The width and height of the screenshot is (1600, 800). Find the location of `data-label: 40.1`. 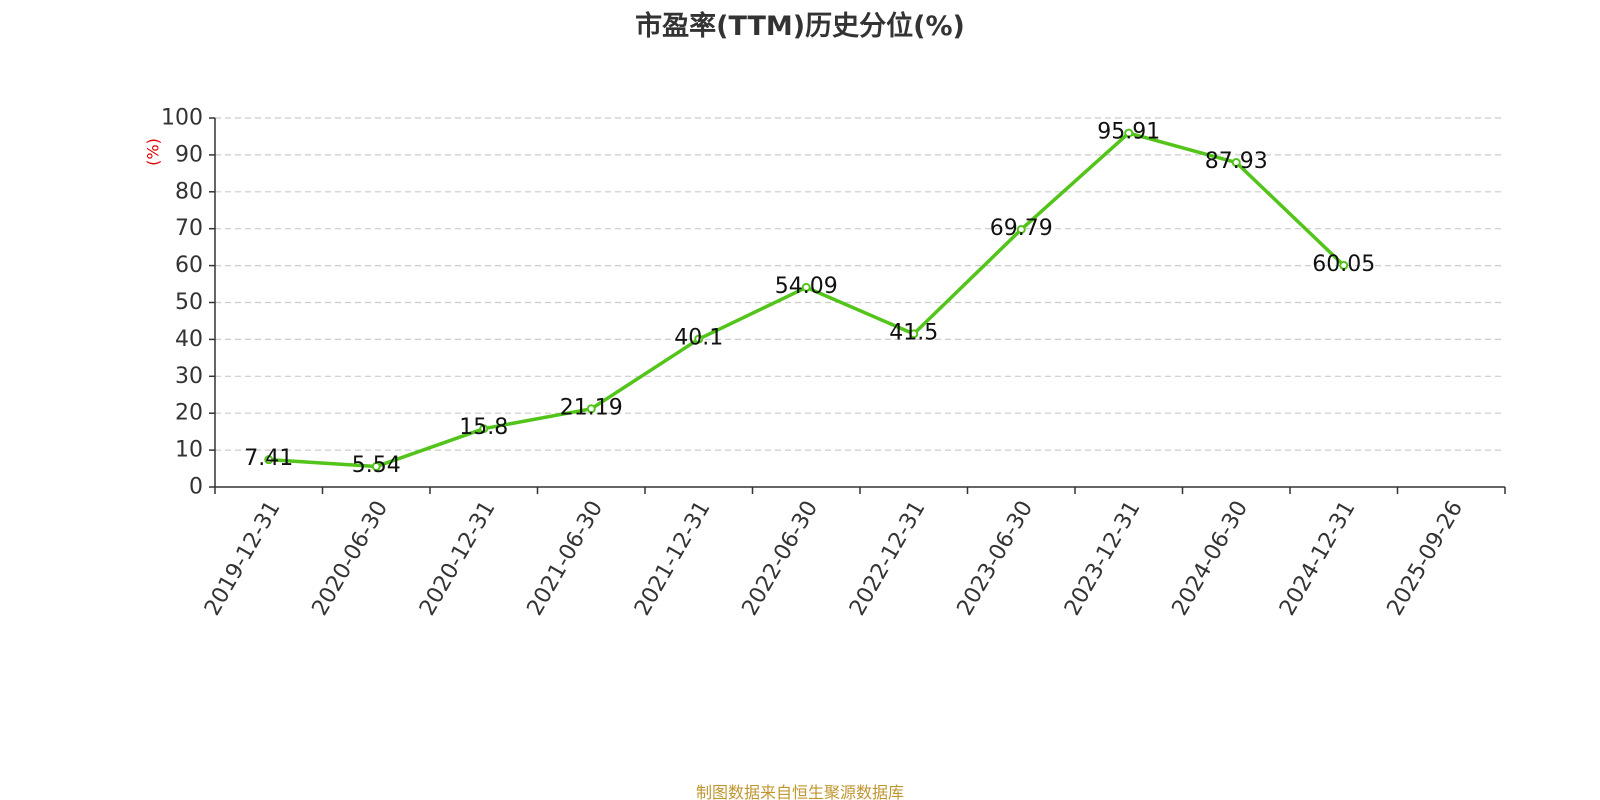

data-label: 40.1 is located at coordinates (698, 338).